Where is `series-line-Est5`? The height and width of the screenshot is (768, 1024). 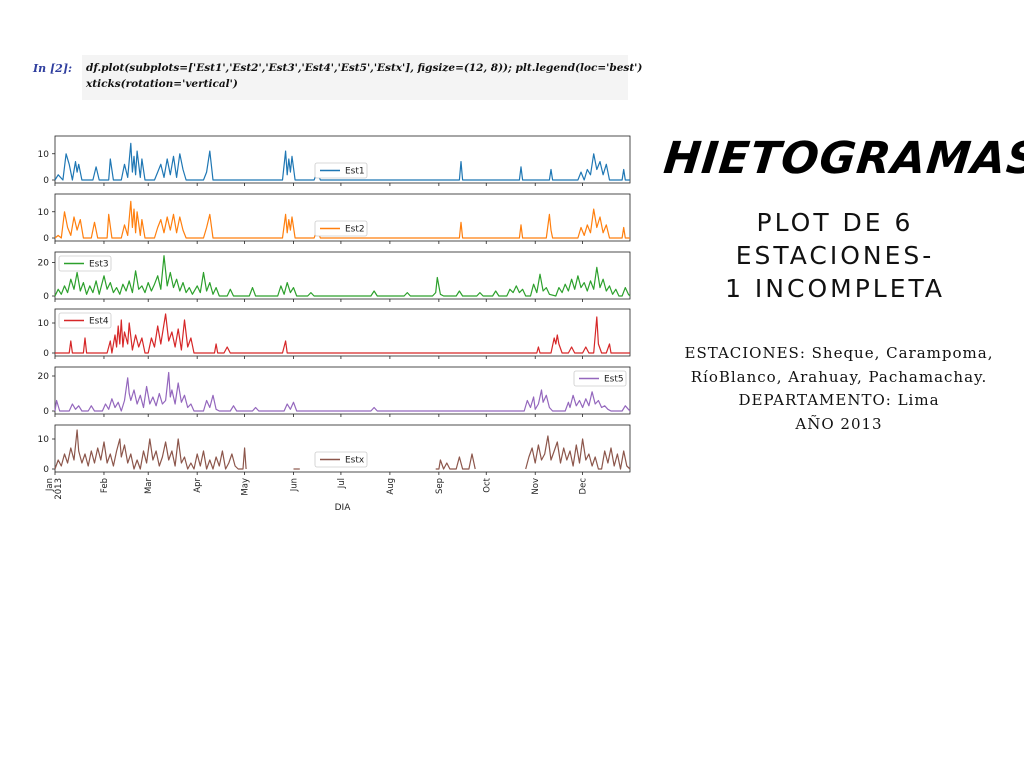 series-line-Est5 is located at coordinates (342, 391).